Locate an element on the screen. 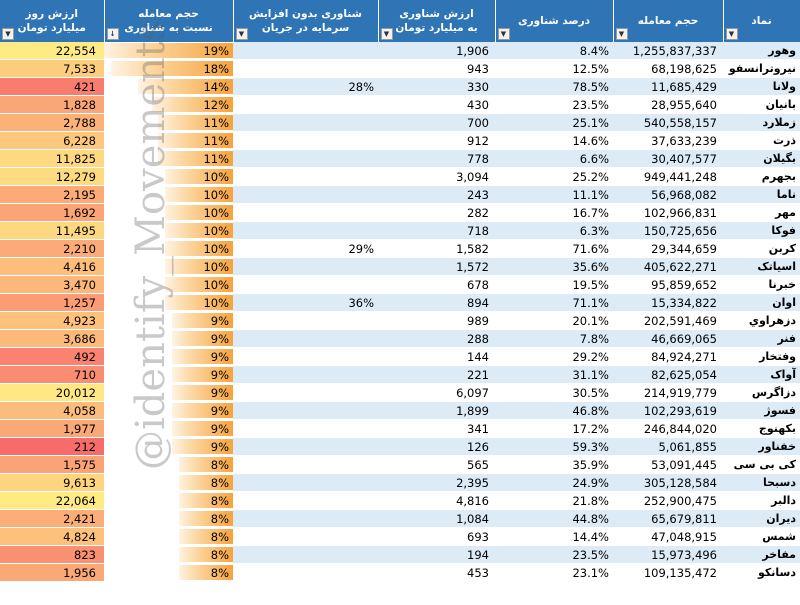 The height and width of the screenshot is (605, 800). float-value-cell: 1,899 is located at coordinates (436, 410).